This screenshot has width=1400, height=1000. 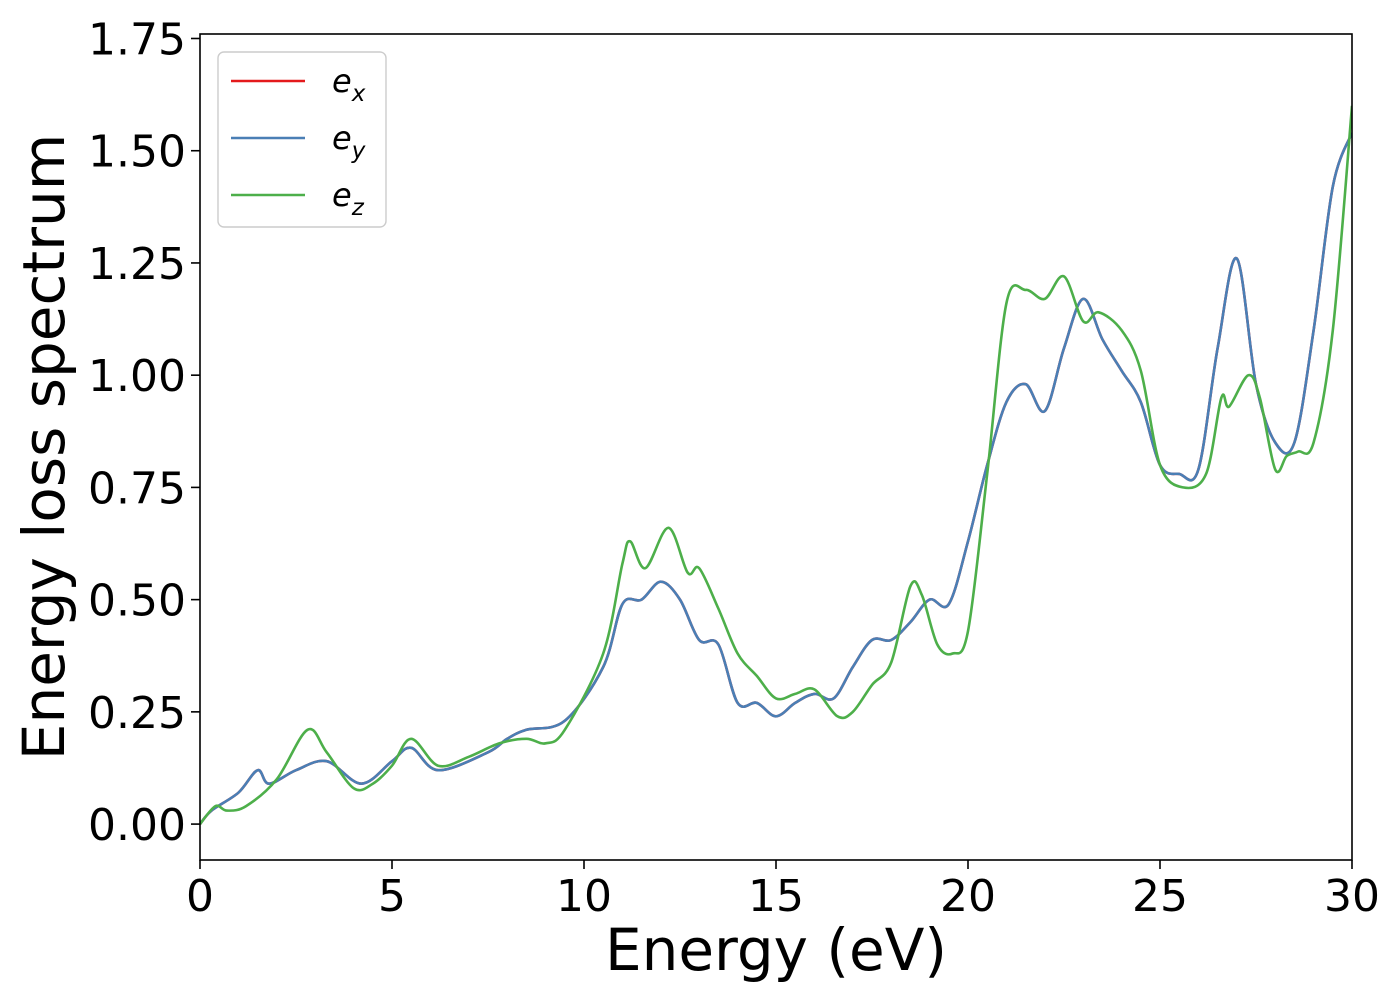 I want to click on x-tick-label: 30, so click(x=1352, y=896).